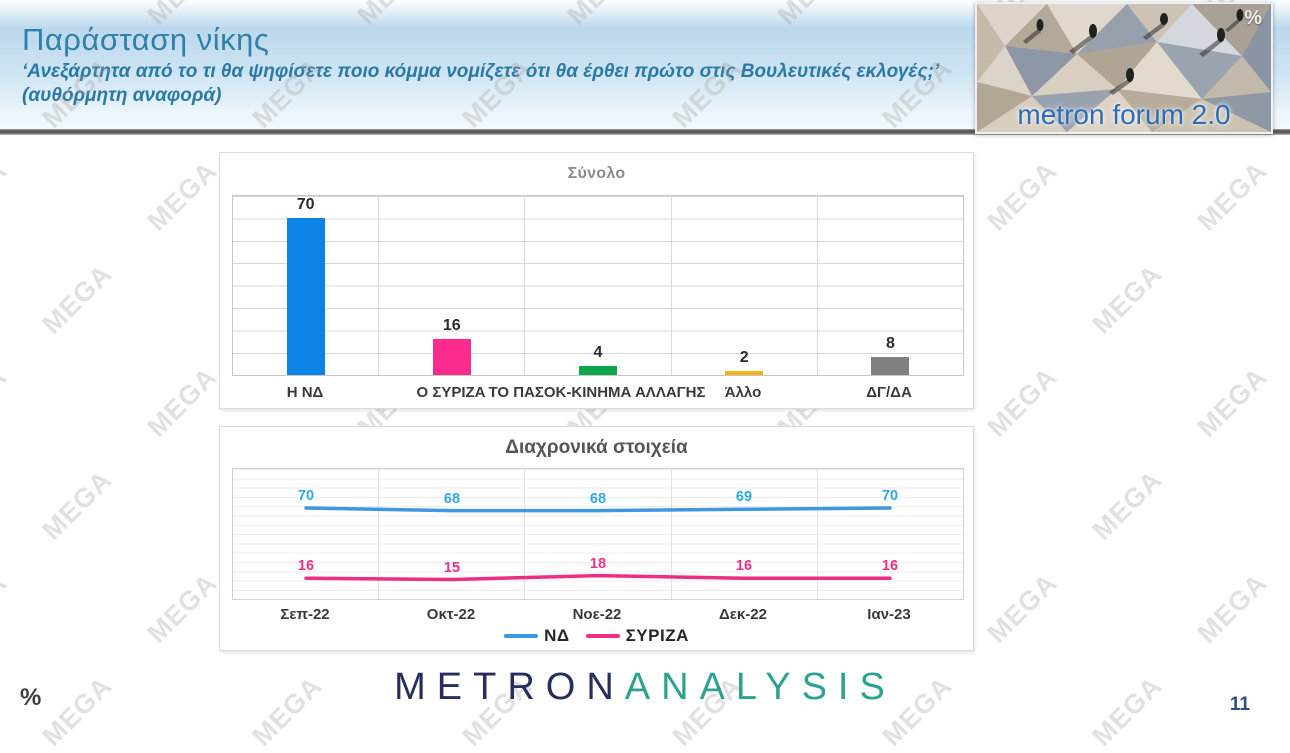 This screenshot has width=1290, height=753. I want to click on vertical-gridlines, so click(598, 534).